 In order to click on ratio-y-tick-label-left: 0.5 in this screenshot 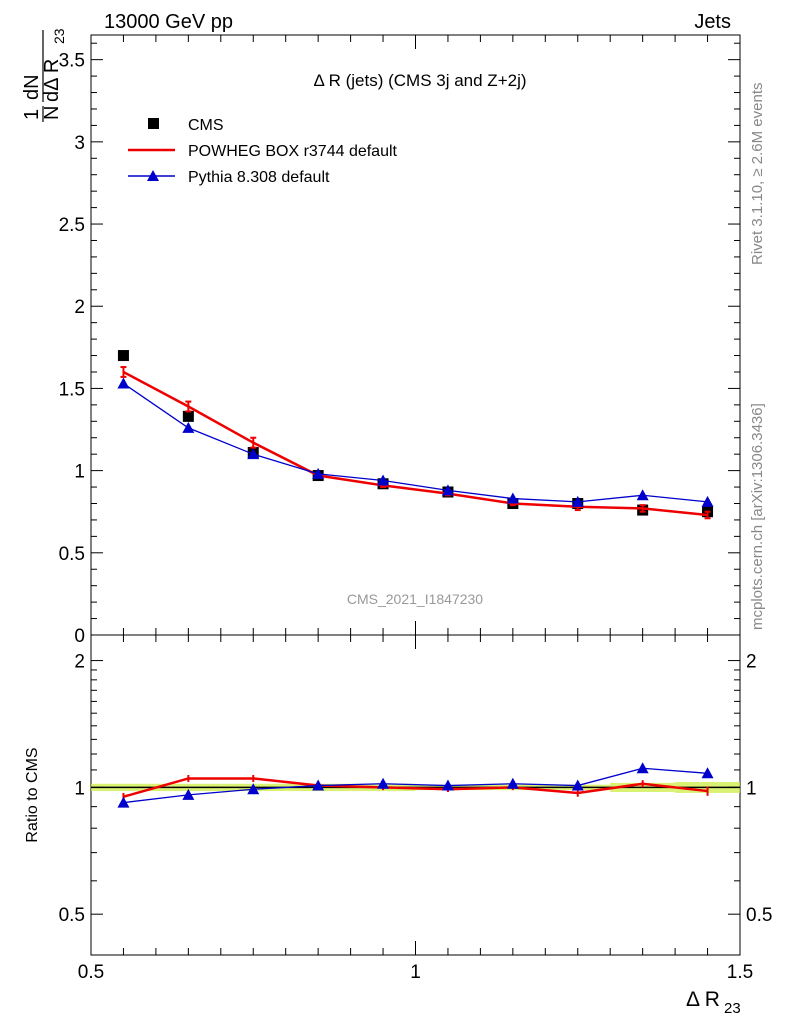, I will do `click(72, 915)`.